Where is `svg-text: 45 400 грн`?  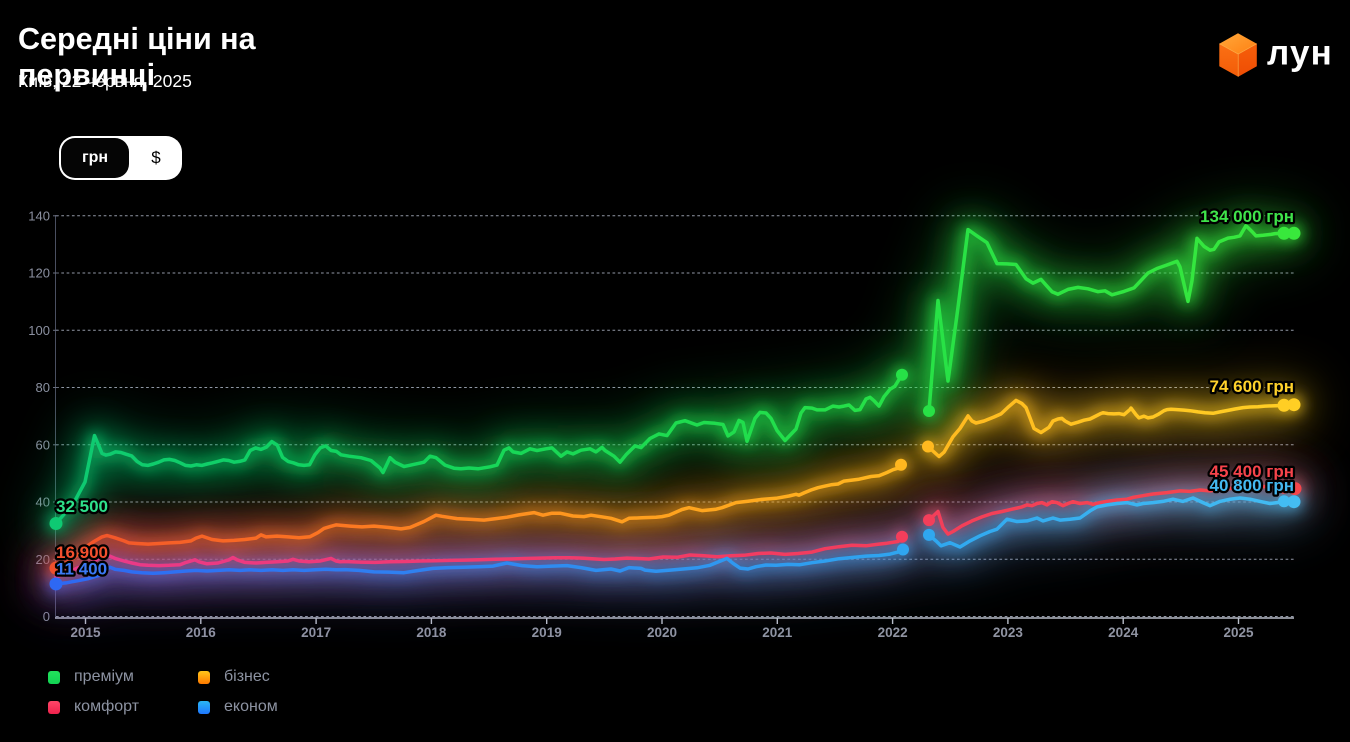
svg-text: 45 400 грн is located at coordinates (1252, 471).